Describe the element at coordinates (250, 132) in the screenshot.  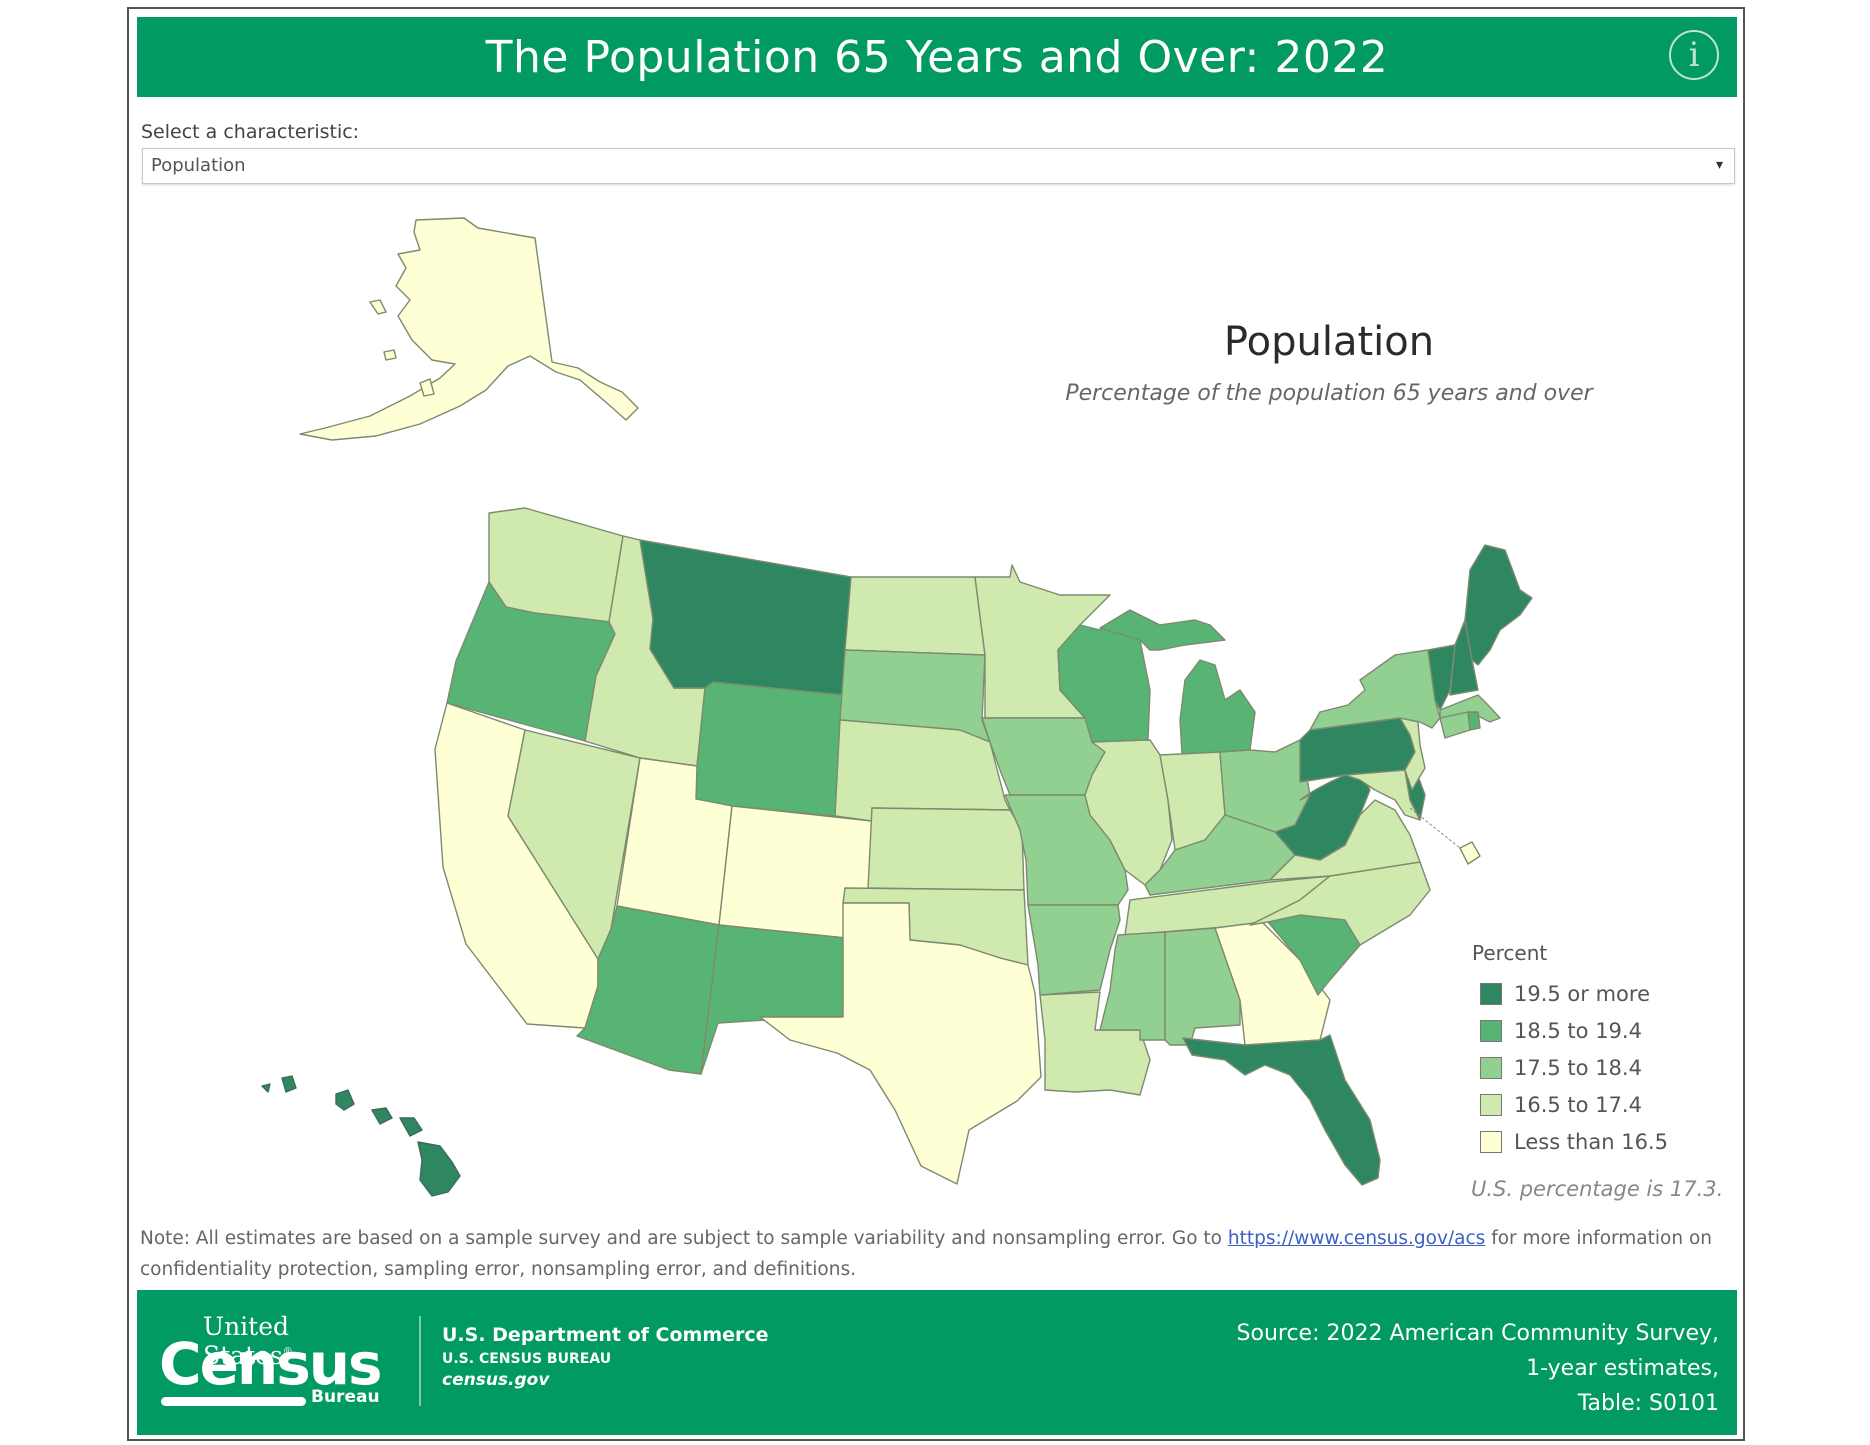
I see `characteristic-label: Select a characteristic:` at that location.